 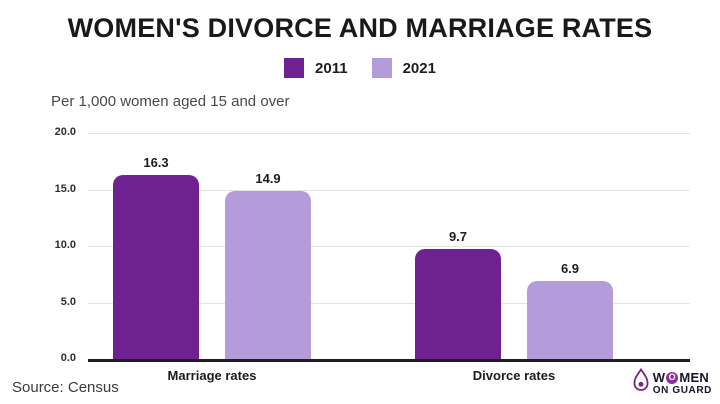 What do you see at coordinates (682, 390) in the screenshot?
I see `logo-line2: ON GUARD` at bounding box center [682, 390].